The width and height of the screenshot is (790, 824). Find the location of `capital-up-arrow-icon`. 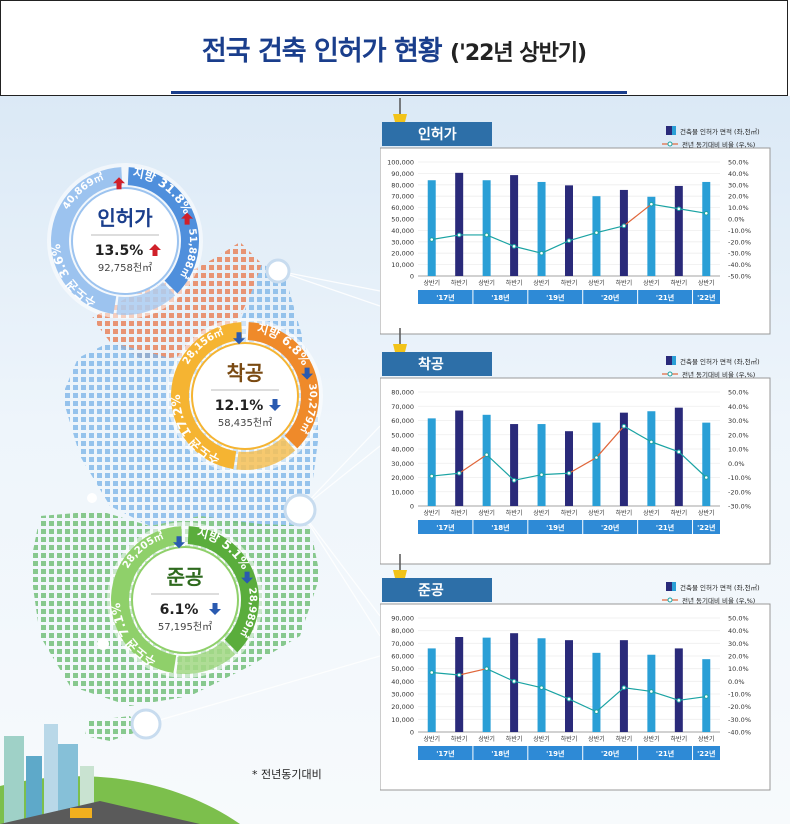

capital-up-arrow-icon is located at coordinates (119, 183).